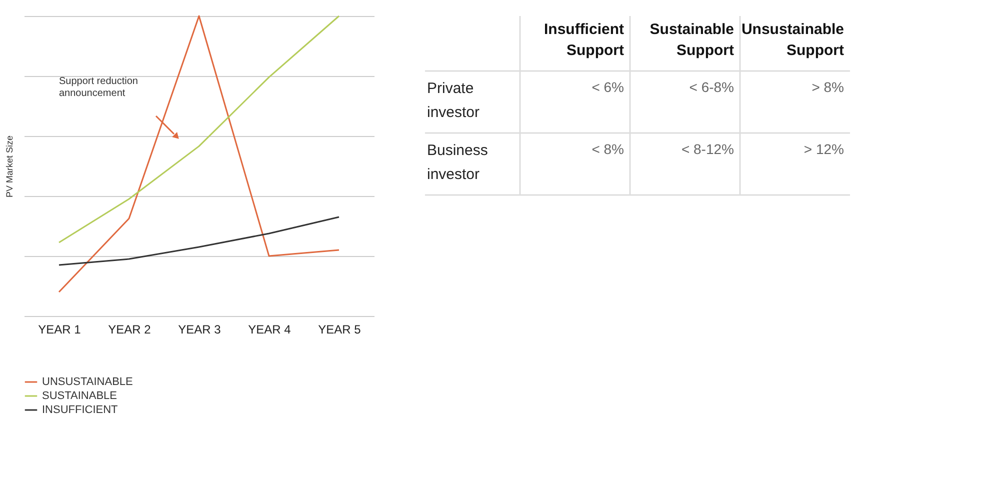 This screenshot has height=484, width=995. What do you see at coordinates (130, 329) in the screenshot?
I see `x-tick-label: YEAR 2` at bounding box center [130, 329].